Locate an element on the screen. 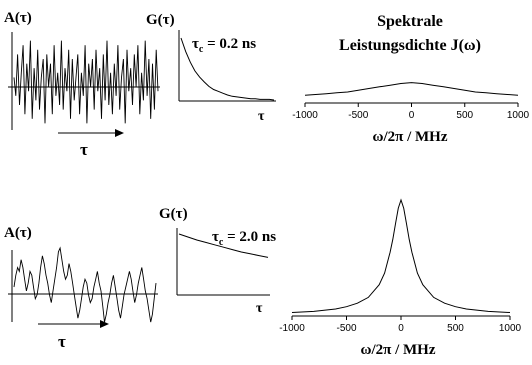 Image resolution: width=532 pixels, height=365 pixels. noise-bottom-xlabel: τ is located at coordinates (62, 341).